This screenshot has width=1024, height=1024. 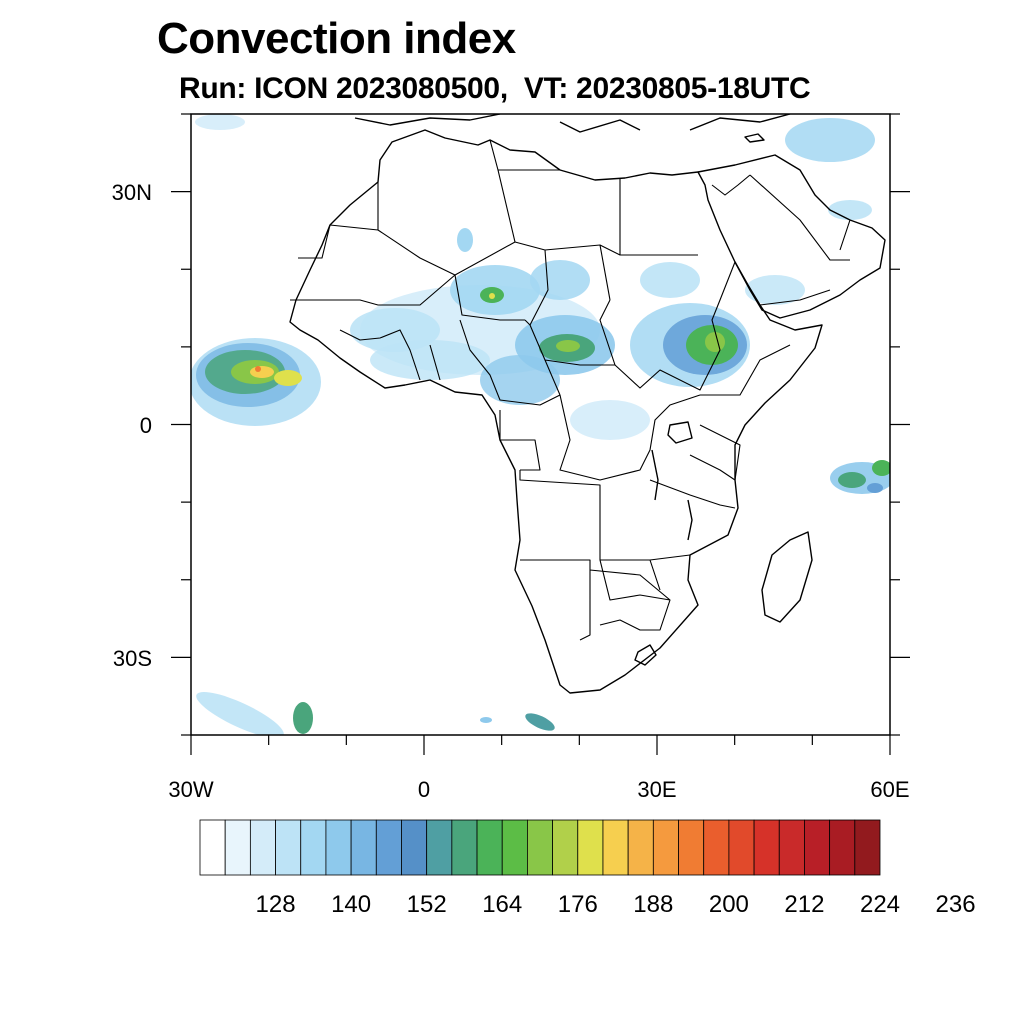 I want to click on mediterranean-north-coast, so click(x=572, y=123).